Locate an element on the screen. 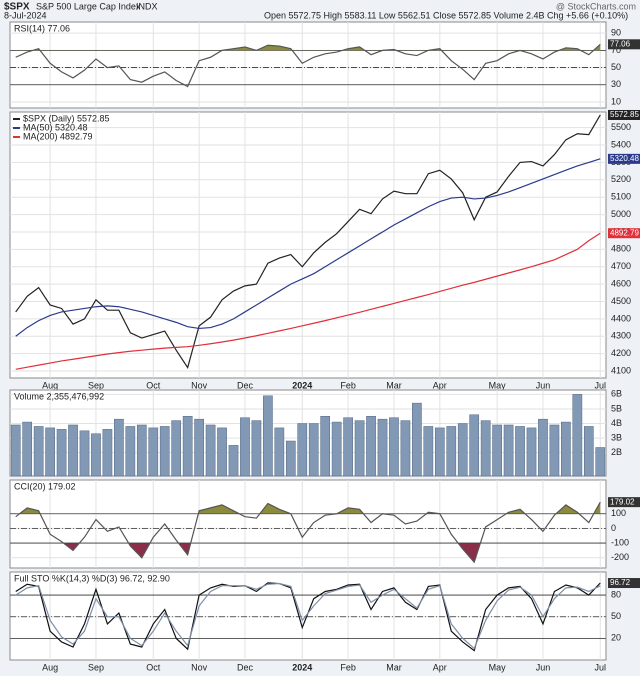  legend-label: MA(50) 5320.48 is located at coordinates (55, 127).